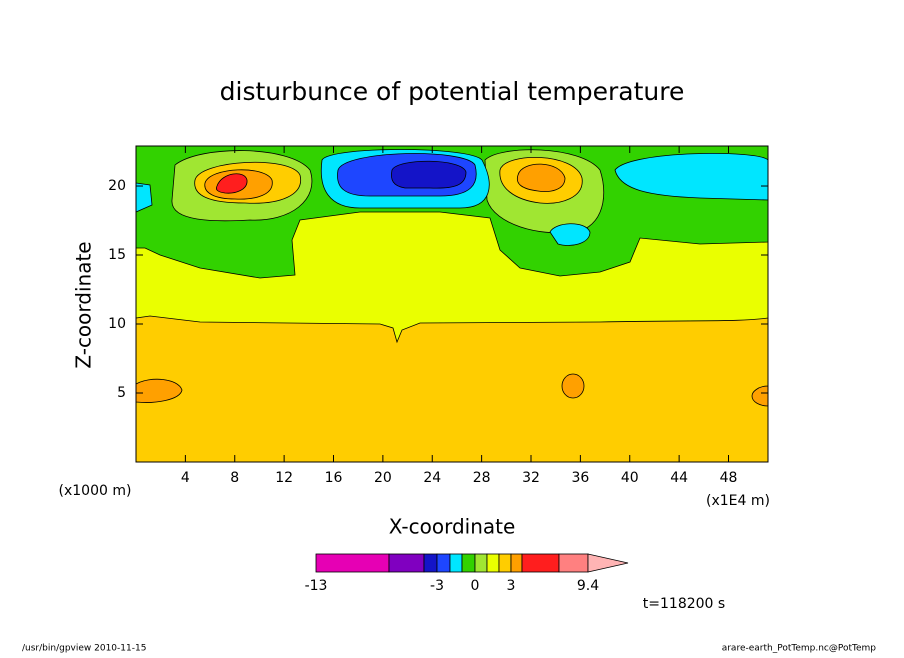 This screenshot has height=658, width=904. Describe the element at coordinates (580, 478) in the screenshot. I see `x-tick-label: 36` at that location.